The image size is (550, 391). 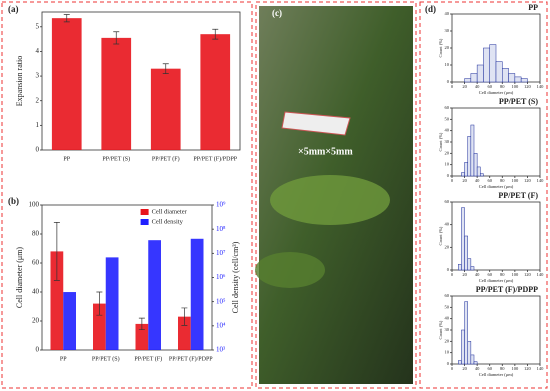 What do you see at coordinates (38, 26) in the screenshot?
I see `y-tick-label: 5` at bounding box center [38, 26].